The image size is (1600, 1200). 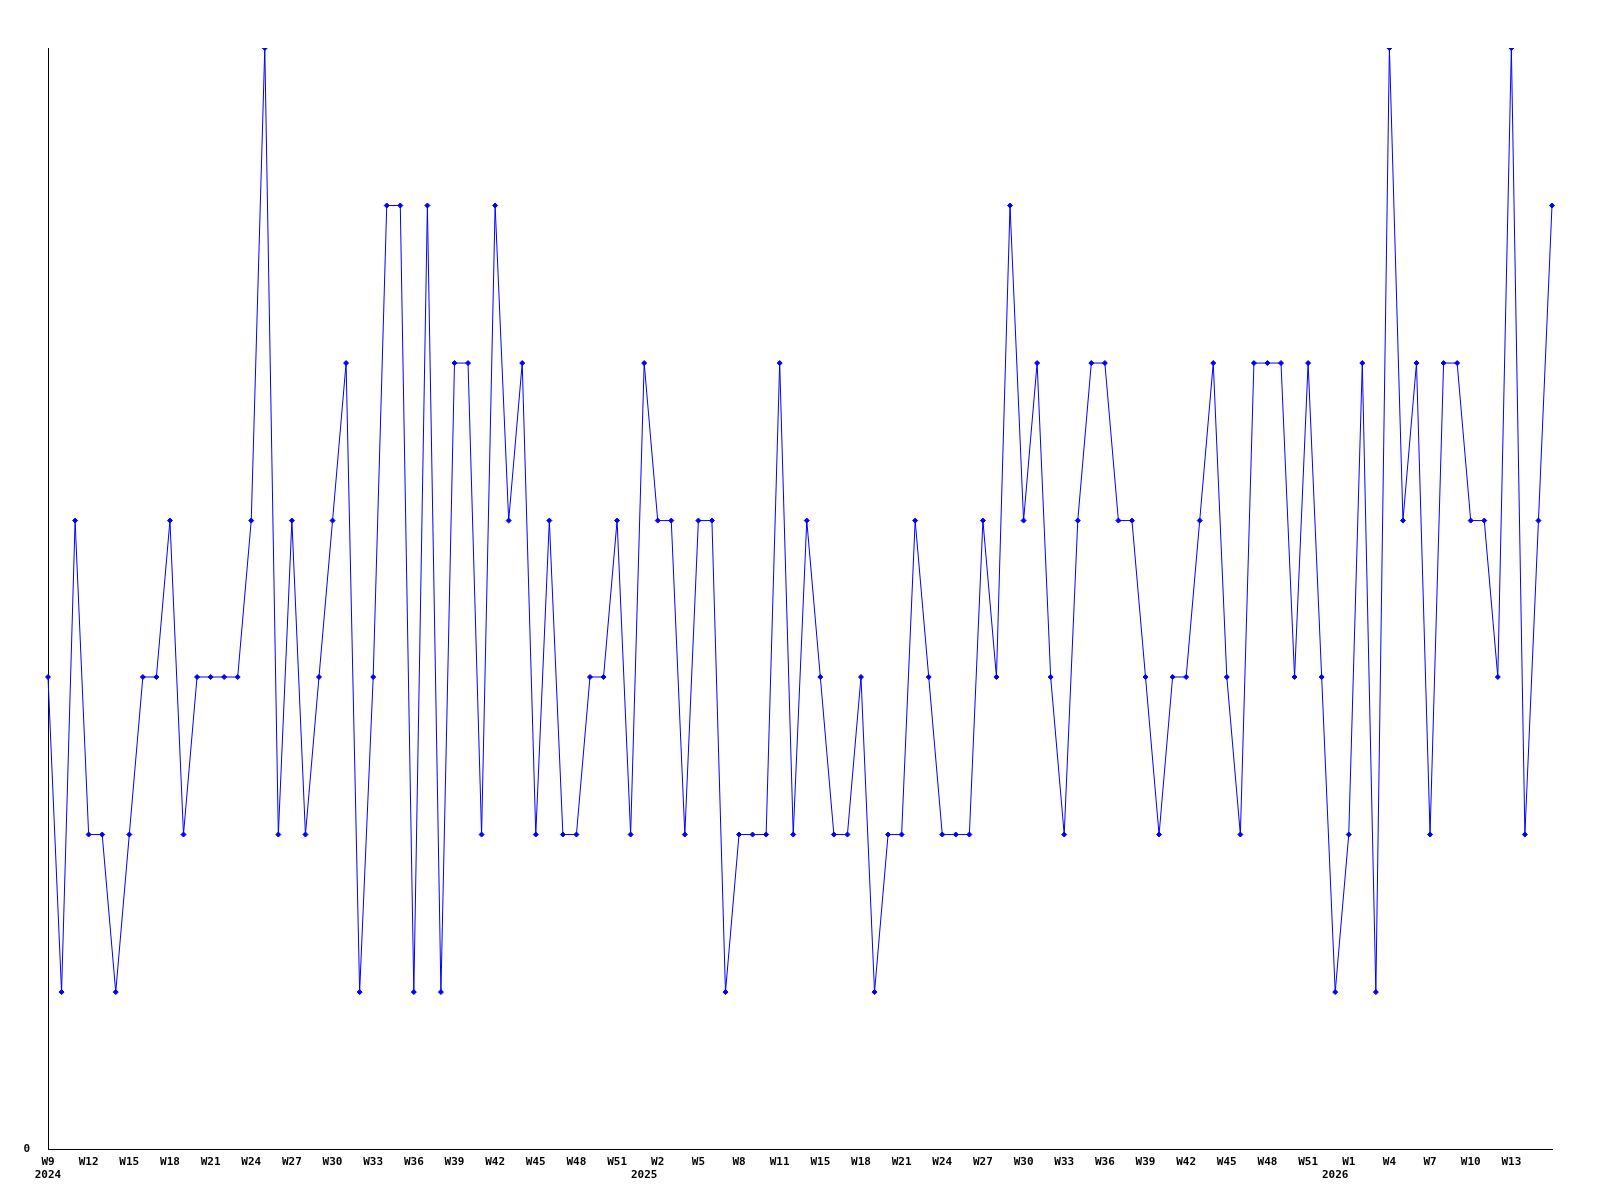 What do you see at coordinates (26, 1149) in the screenshot?
I see `text: 0` at bounding box center [26, 1149].